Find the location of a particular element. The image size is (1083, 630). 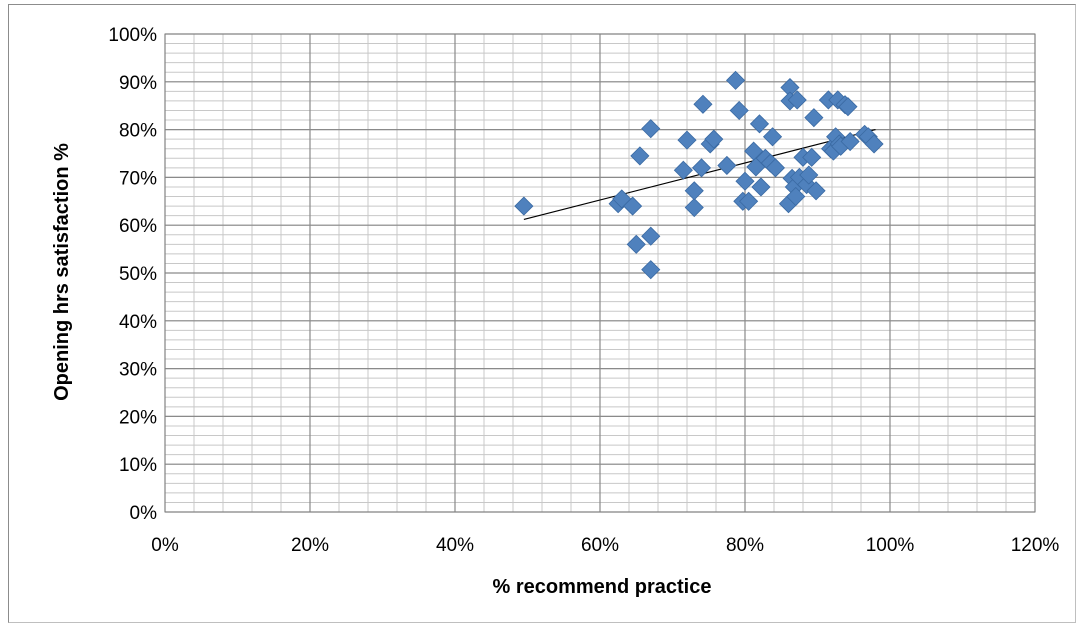

y-tick-labels: 0% 10% 20% 30% 40% 50% 60% 70% 80% 90% 100% is located at coordinates (132, 274).